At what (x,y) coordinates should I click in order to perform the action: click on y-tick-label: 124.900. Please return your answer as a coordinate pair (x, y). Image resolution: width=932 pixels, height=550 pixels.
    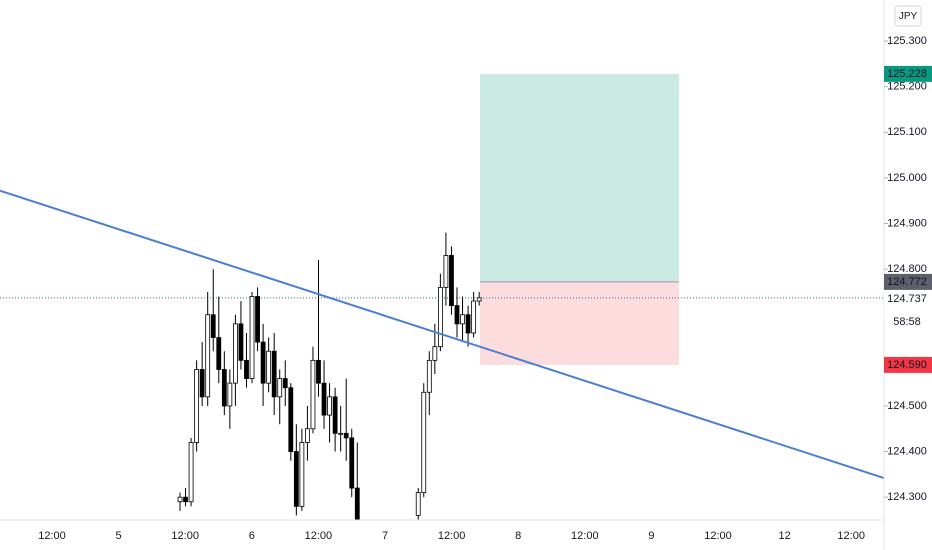
    Looking at the image, I should click on (907, 223).